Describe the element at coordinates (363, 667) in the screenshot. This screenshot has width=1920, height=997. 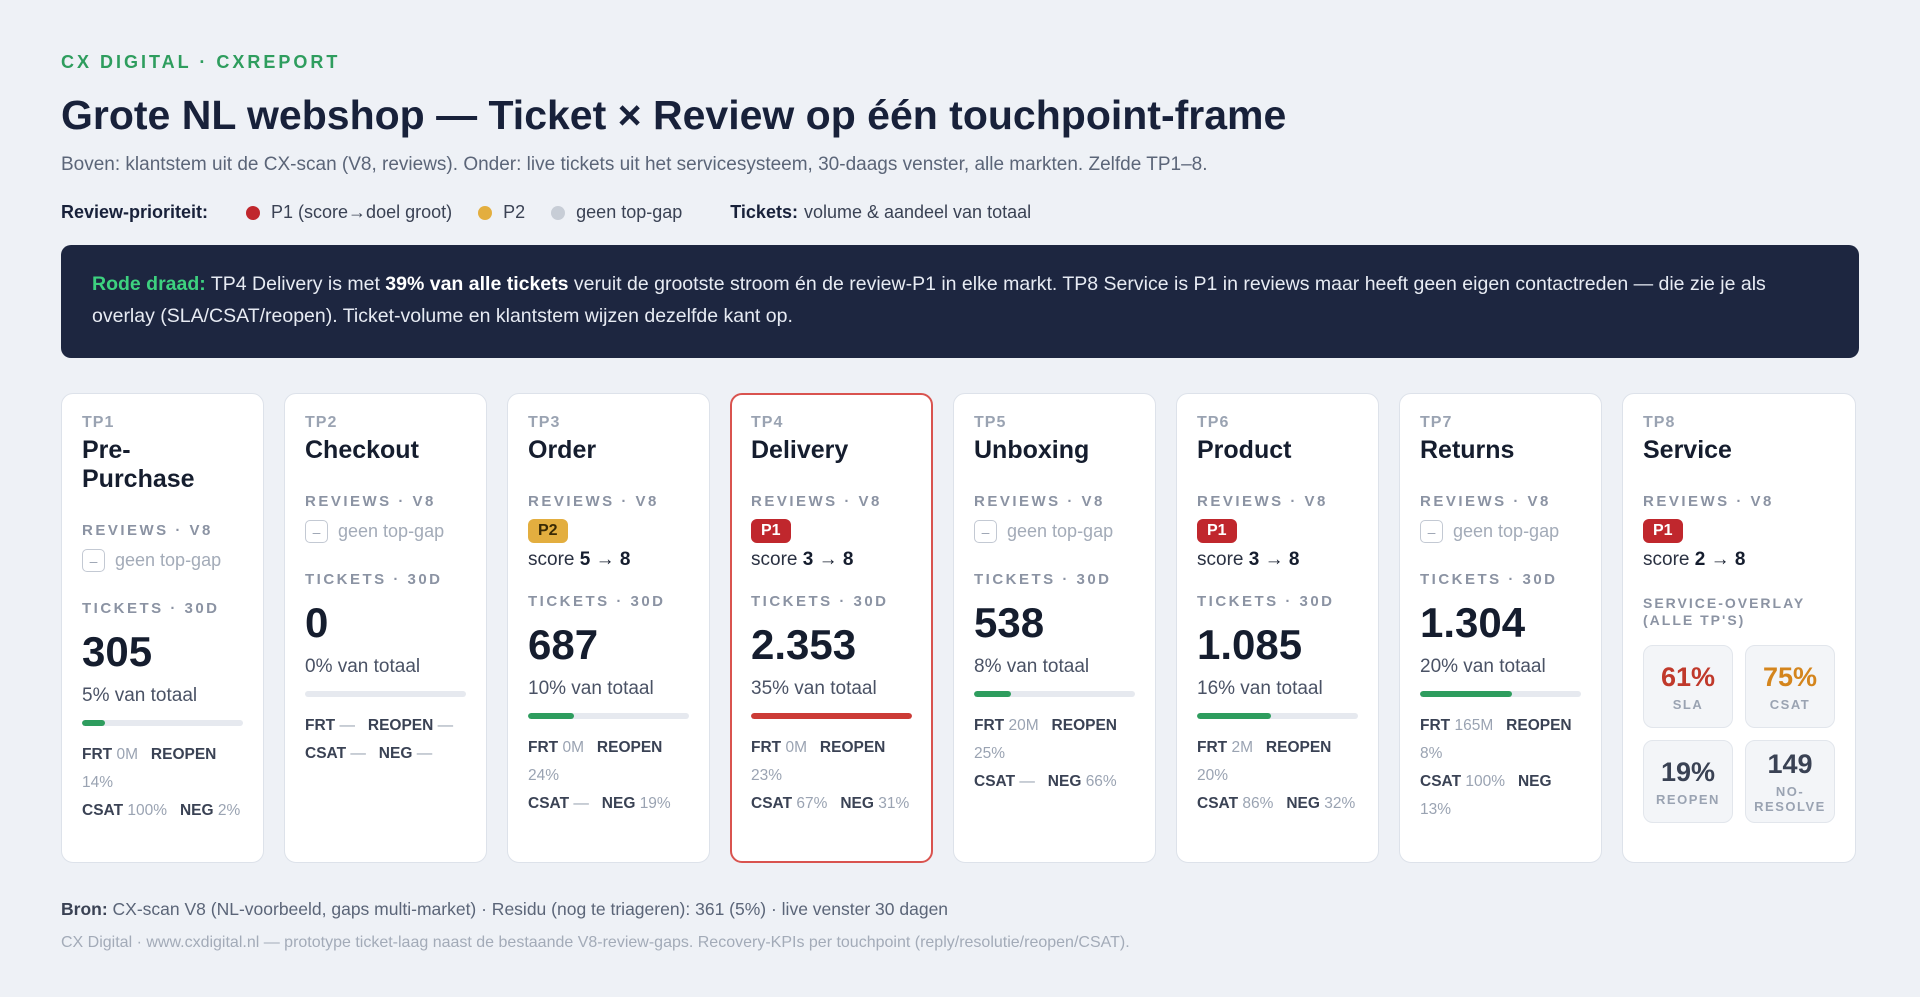
I see `ticket-share: 0% van totaal` at that location.